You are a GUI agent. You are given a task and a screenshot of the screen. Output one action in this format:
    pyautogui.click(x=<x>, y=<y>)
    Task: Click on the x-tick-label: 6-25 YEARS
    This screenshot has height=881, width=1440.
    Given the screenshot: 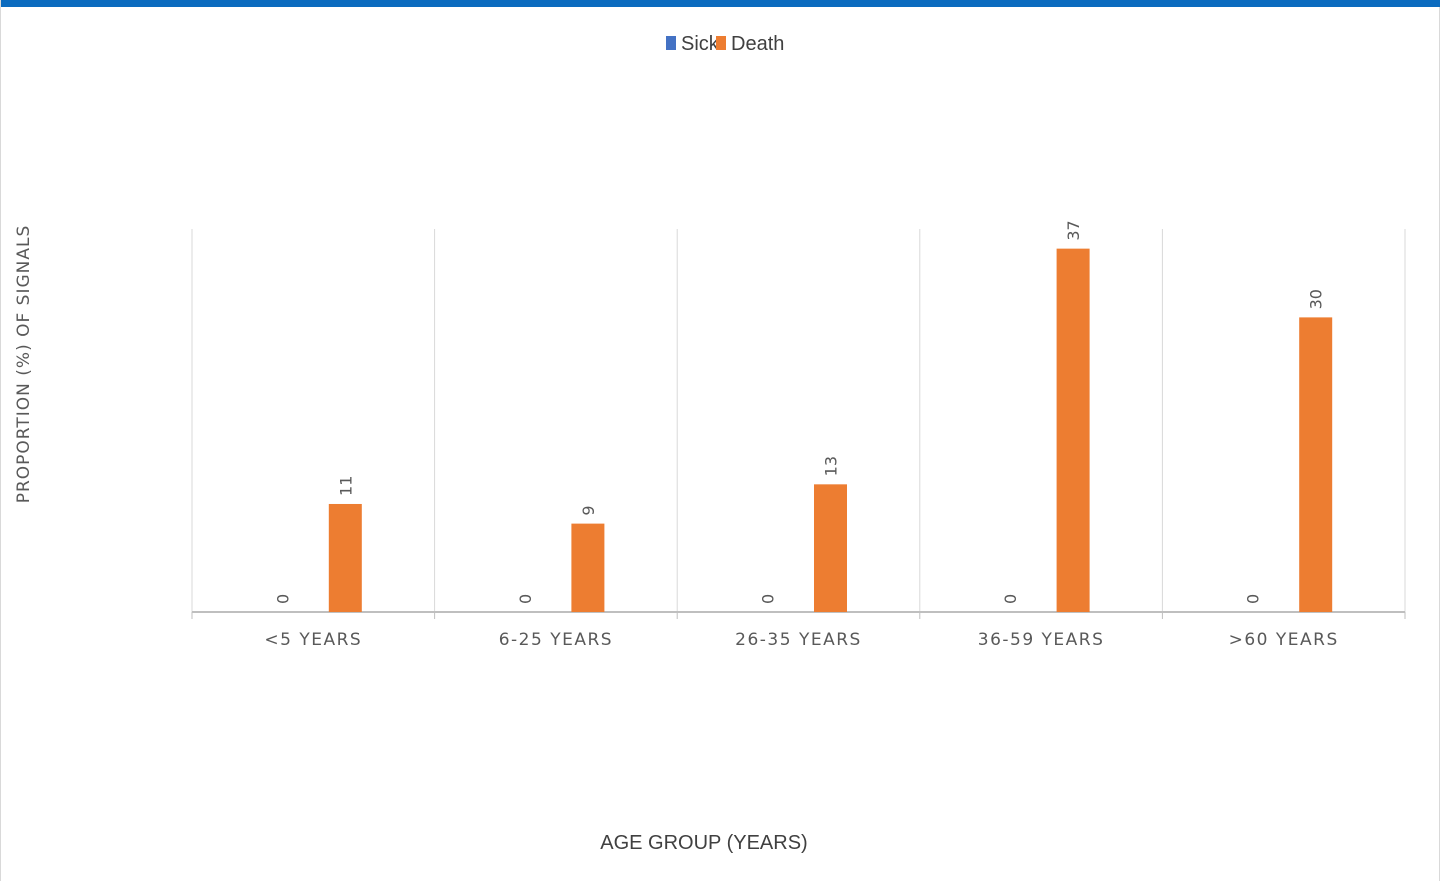 What is the action you would take?
    pyautogui.click(x=556, y=640)
    